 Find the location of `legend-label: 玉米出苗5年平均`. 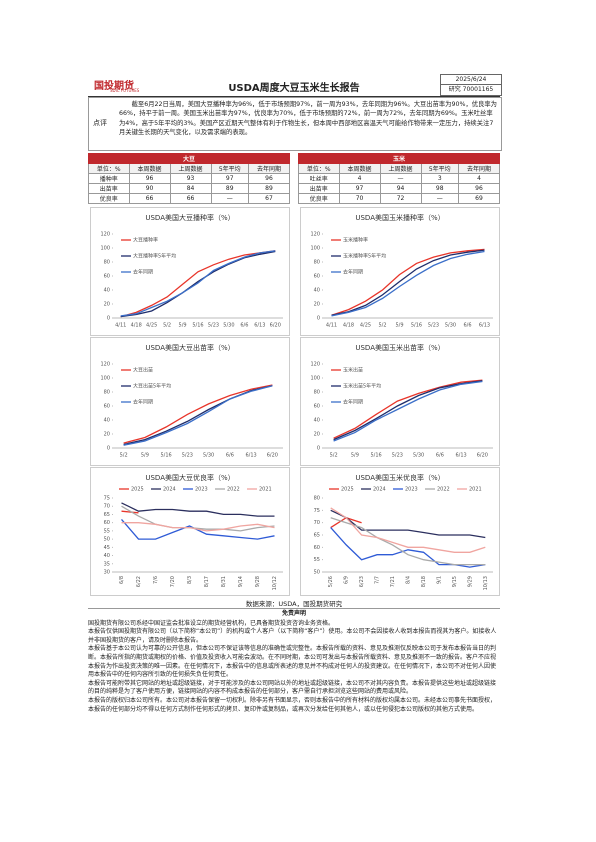

legend-label: 玉米出苗5年平均 is located at coordinates (362, 386).